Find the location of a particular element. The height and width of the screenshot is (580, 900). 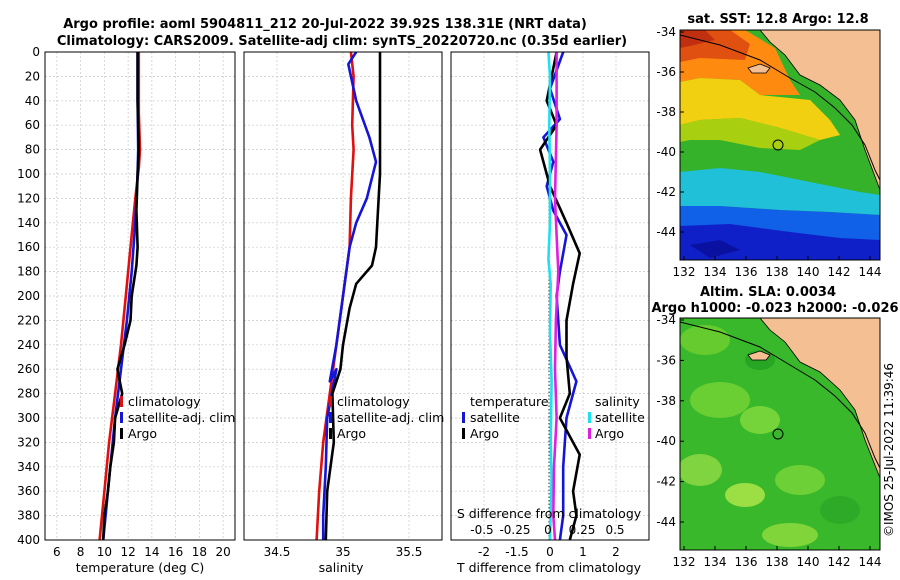

x-tick-label: 20 is located at coordinates (222, 552).